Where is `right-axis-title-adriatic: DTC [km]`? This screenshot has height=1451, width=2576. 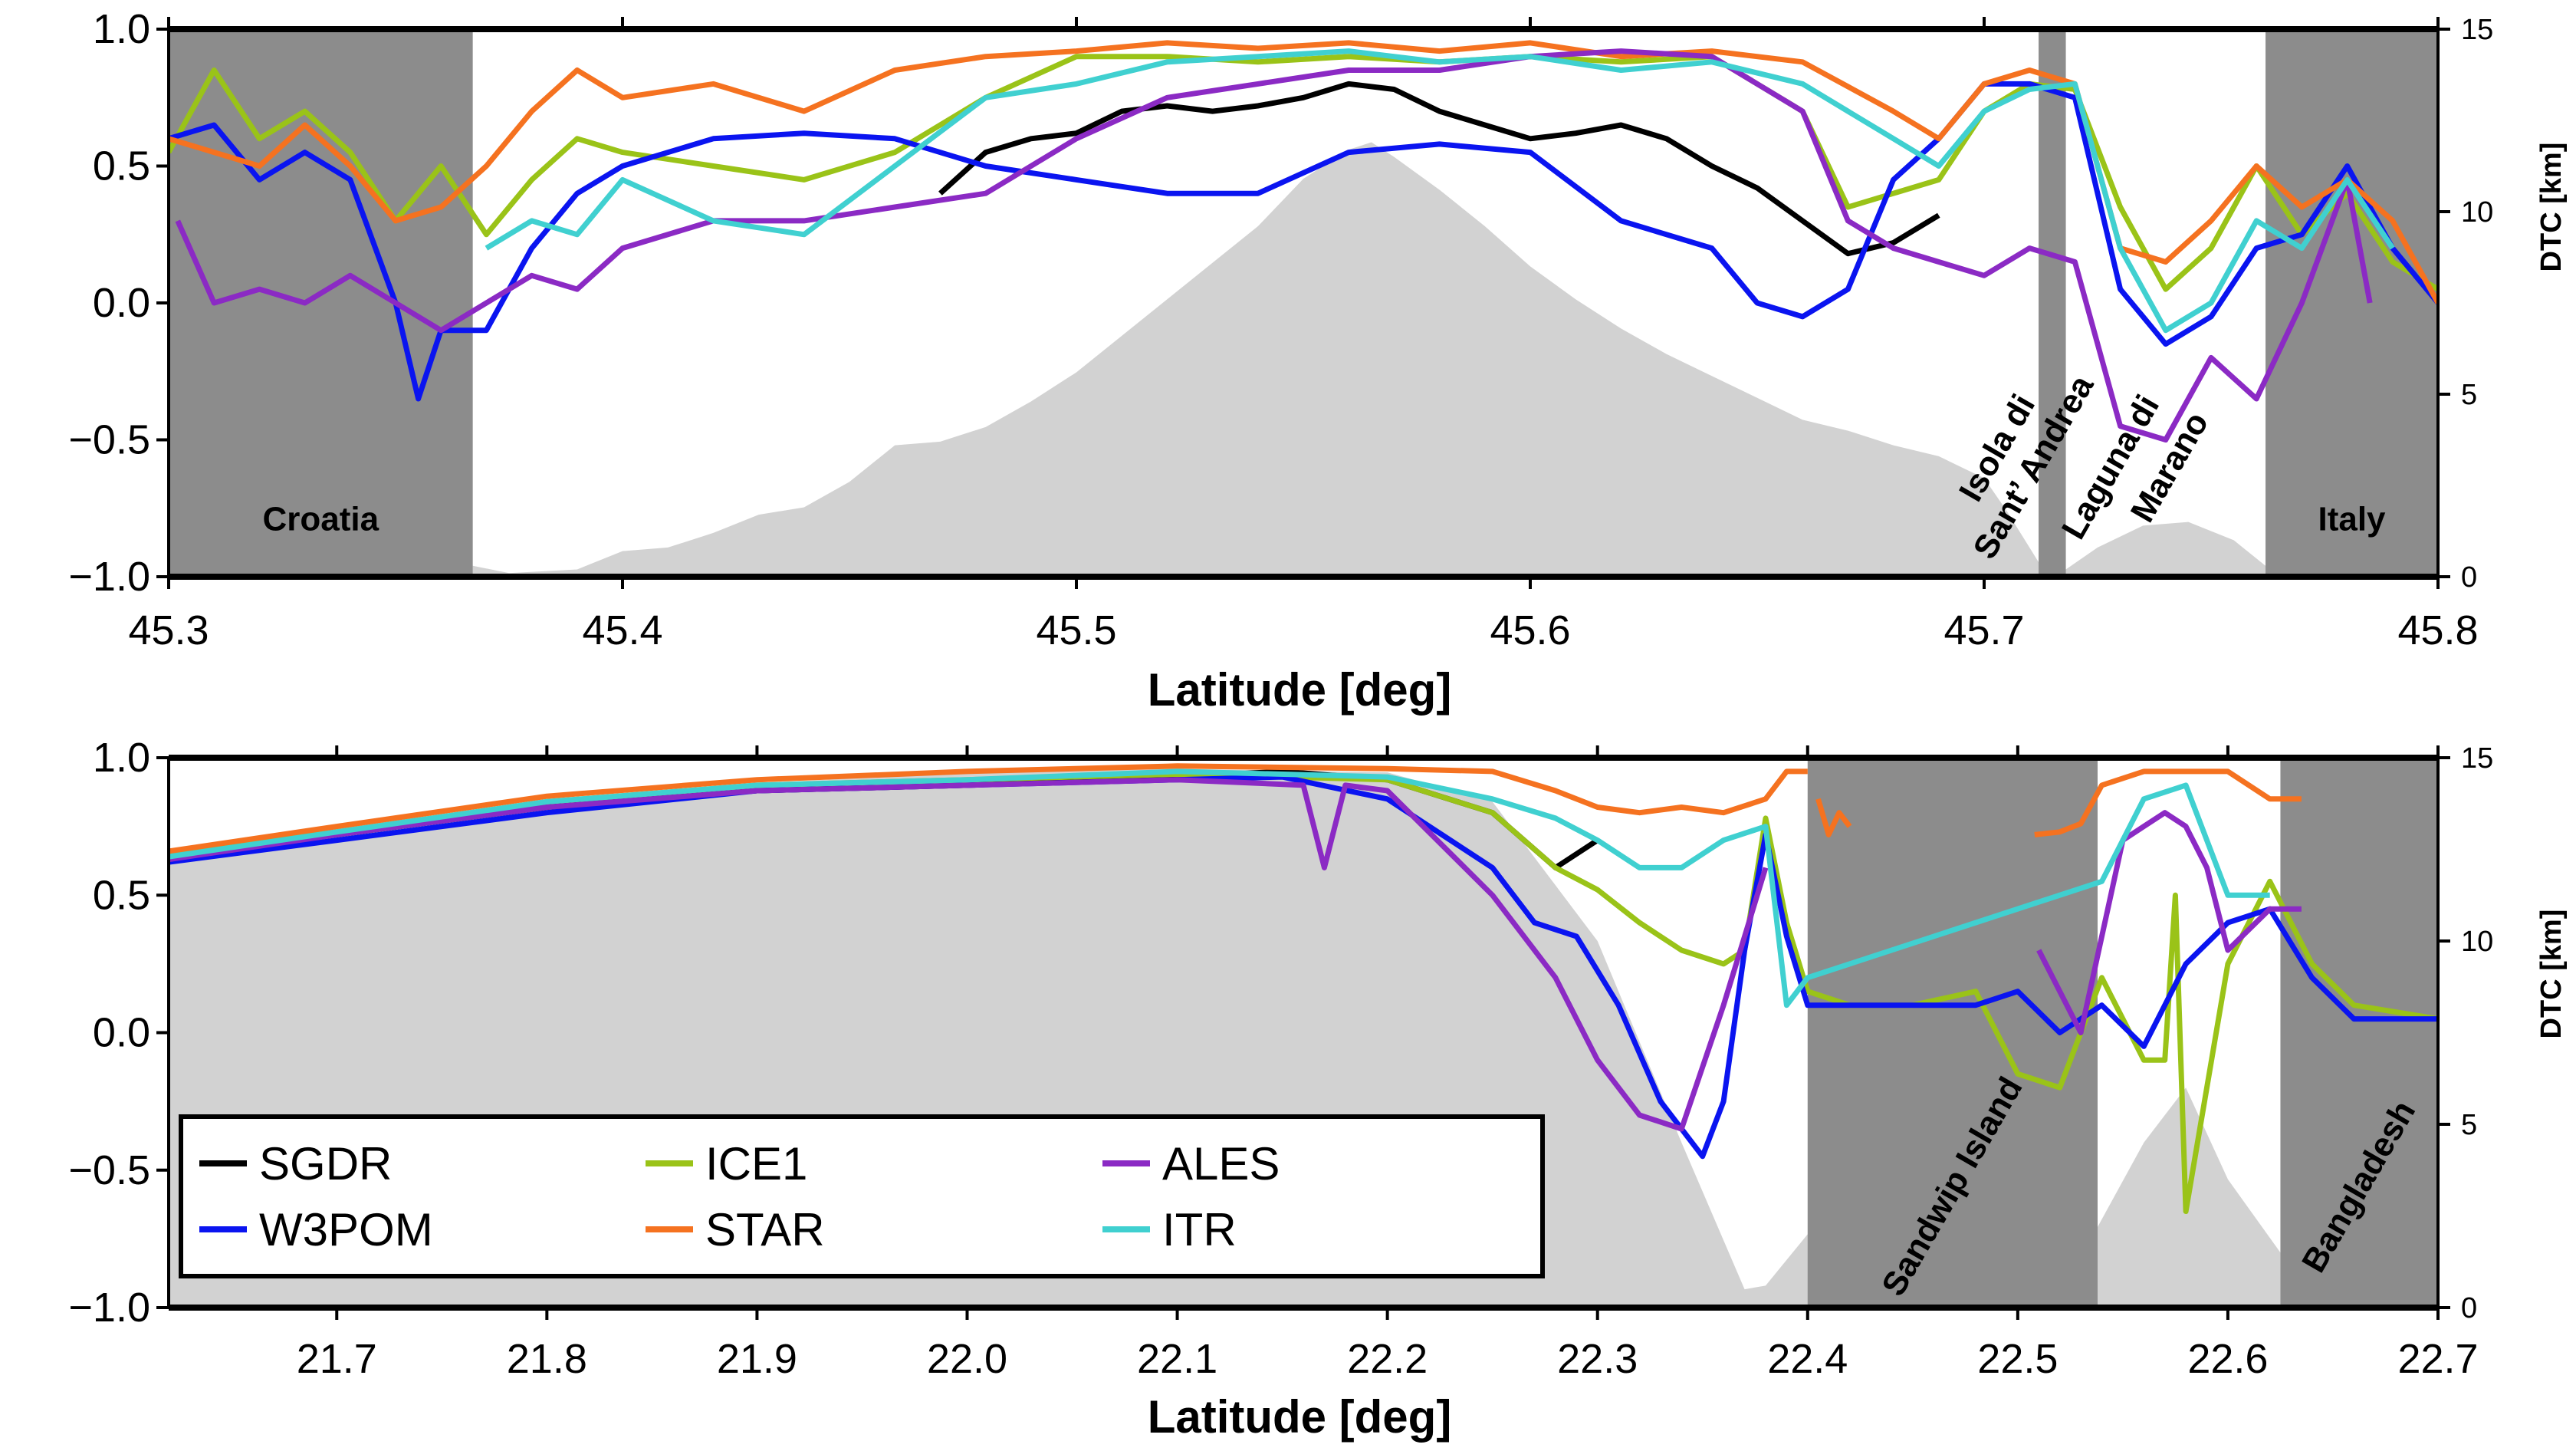
right-axis-title-adriatic: DTC [km] is located at coordinates (2551, 207).